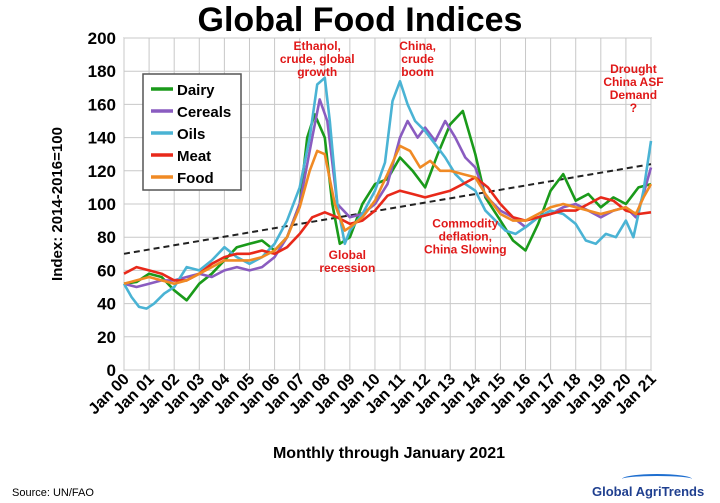  What do you see at coordinates (102, 71) in the screenshot?
I see `y-tick-label: 180` at bounding box center [102, 71].